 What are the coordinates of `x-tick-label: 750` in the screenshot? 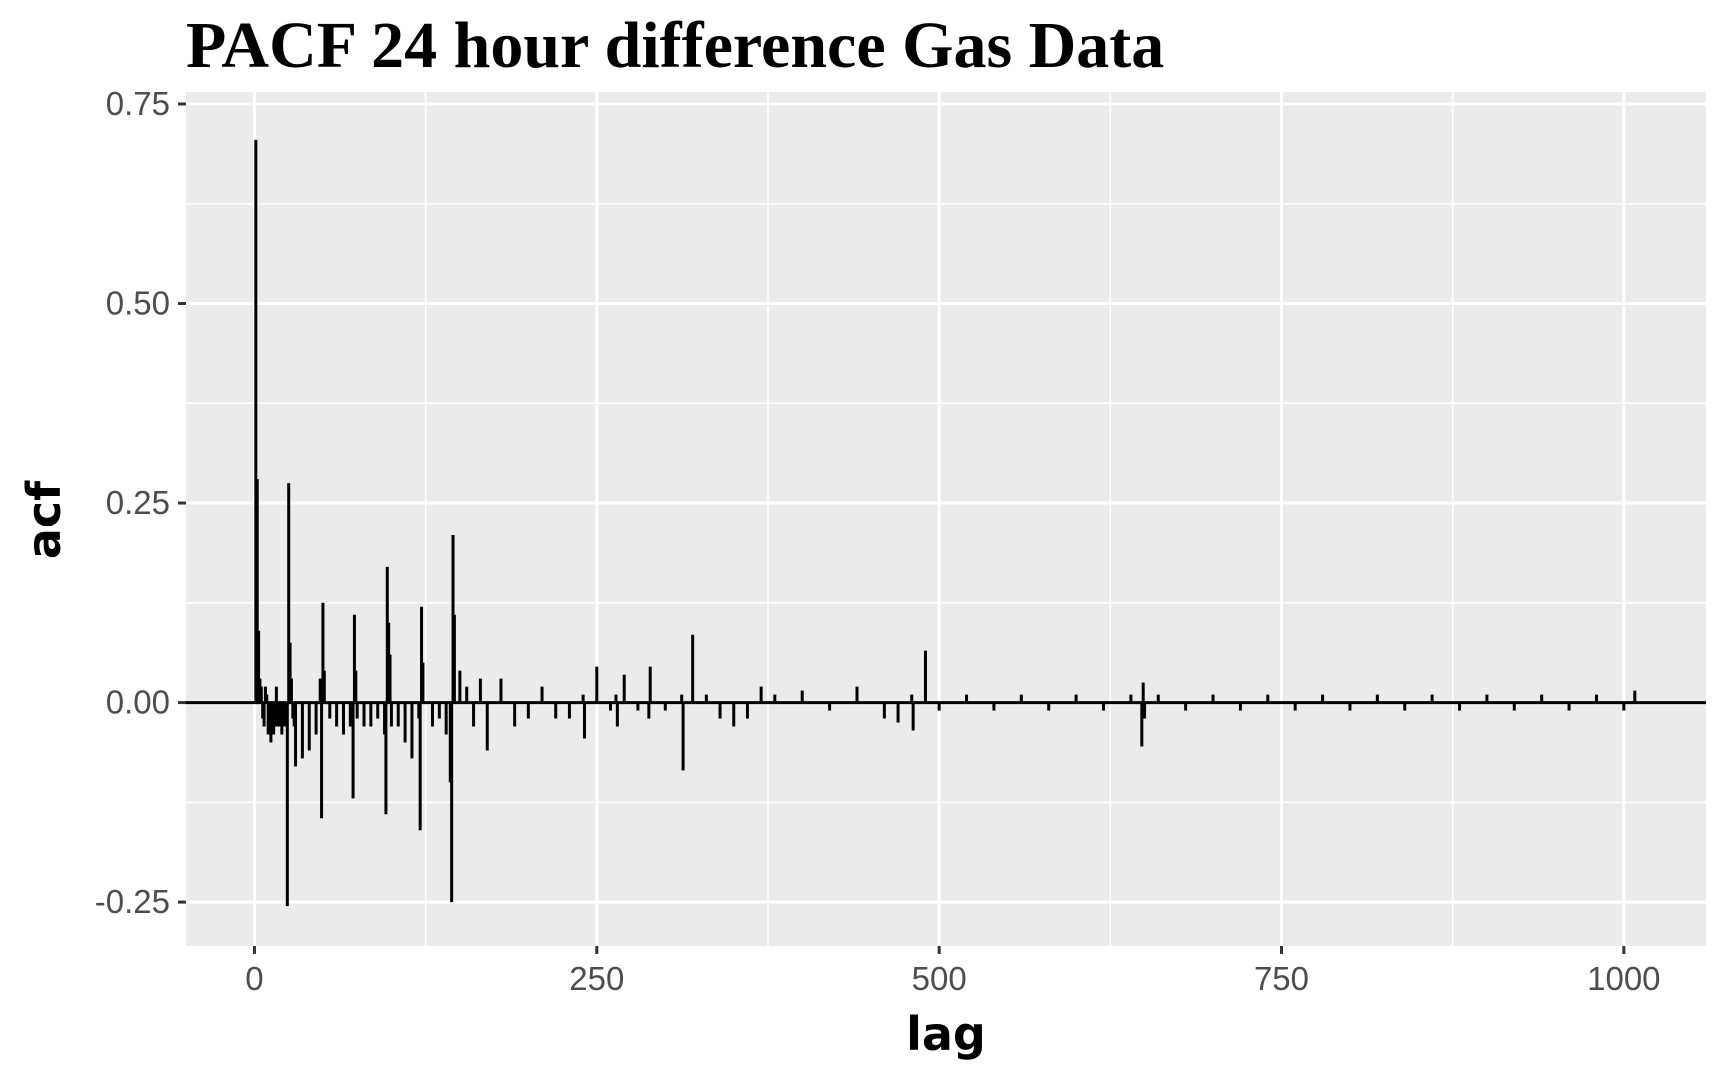 It's located at (1281, 978).